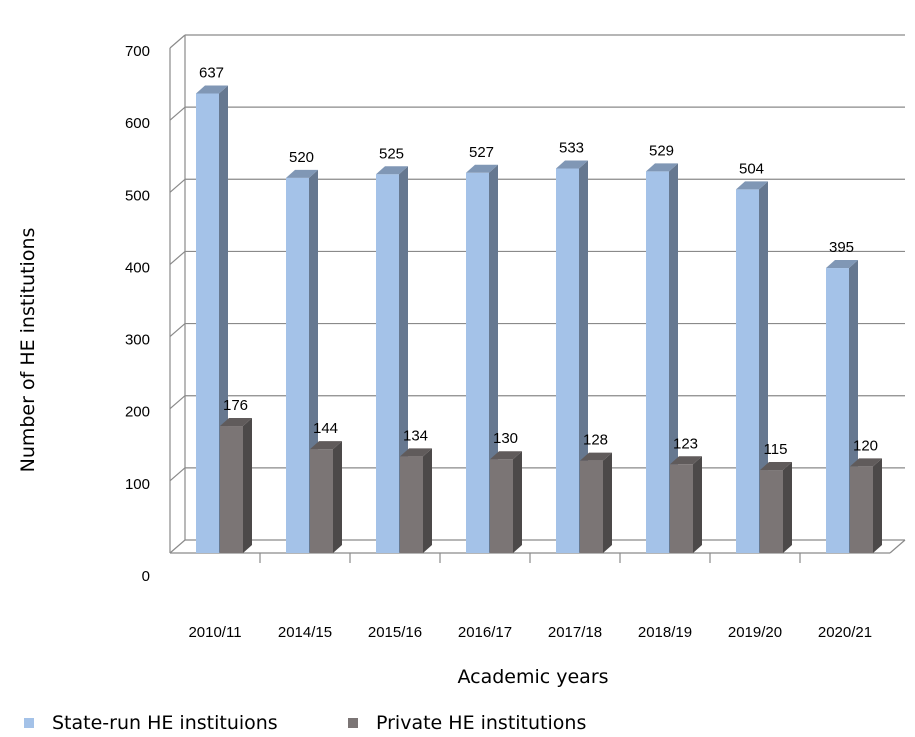 This screenshot has width=915, height=737. What do you see at coordinates (572, 164) in the screenshot?
I see `bar-state-2017-18-top` at bounding box center [572, 164].